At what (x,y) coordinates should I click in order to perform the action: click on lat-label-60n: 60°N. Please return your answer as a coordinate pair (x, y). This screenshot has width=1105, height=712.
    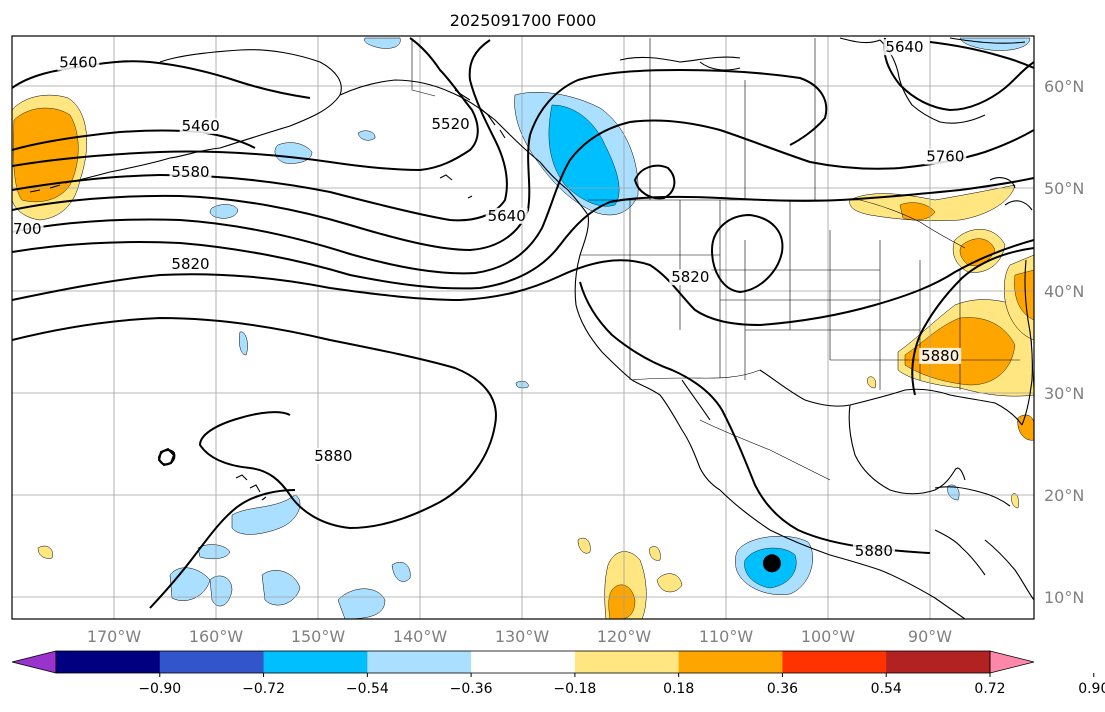
    Looking at the image, I should click on (1064, 86).